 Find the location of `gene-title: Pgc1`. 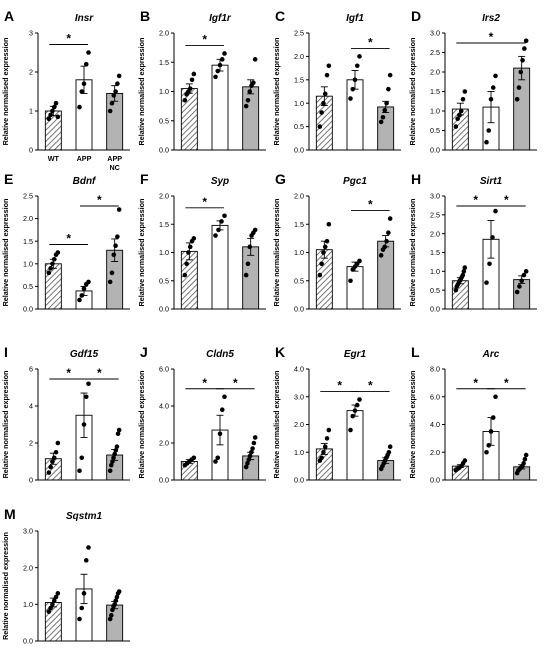

gene-title: Pgc1 is located at coordinates (355, 181).